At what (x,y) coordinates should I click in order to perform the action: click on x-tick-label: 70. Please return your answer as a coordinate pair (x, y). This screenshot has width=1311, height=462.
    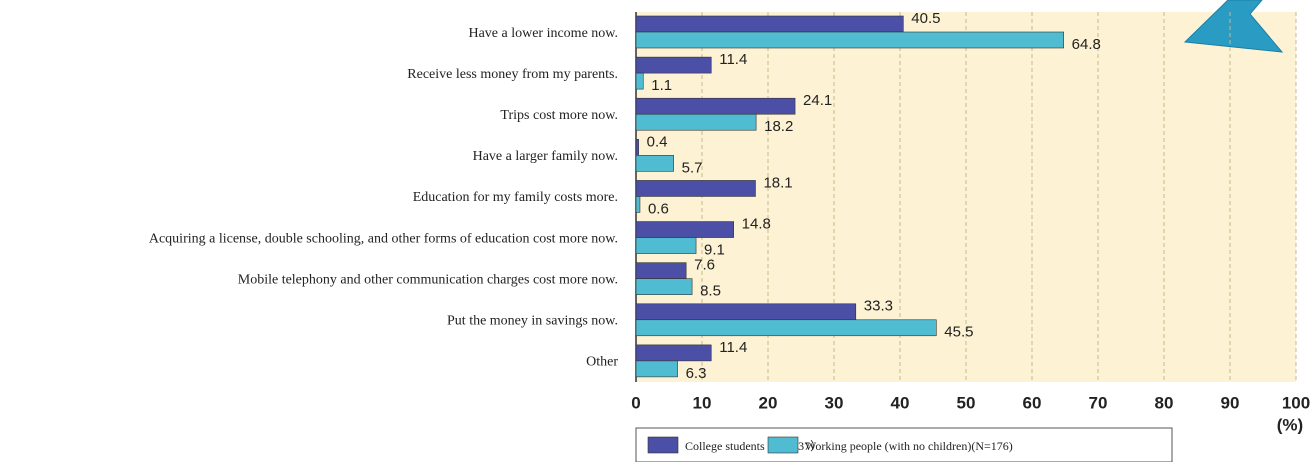
    Looking at the image, I should click on (1098, 402).